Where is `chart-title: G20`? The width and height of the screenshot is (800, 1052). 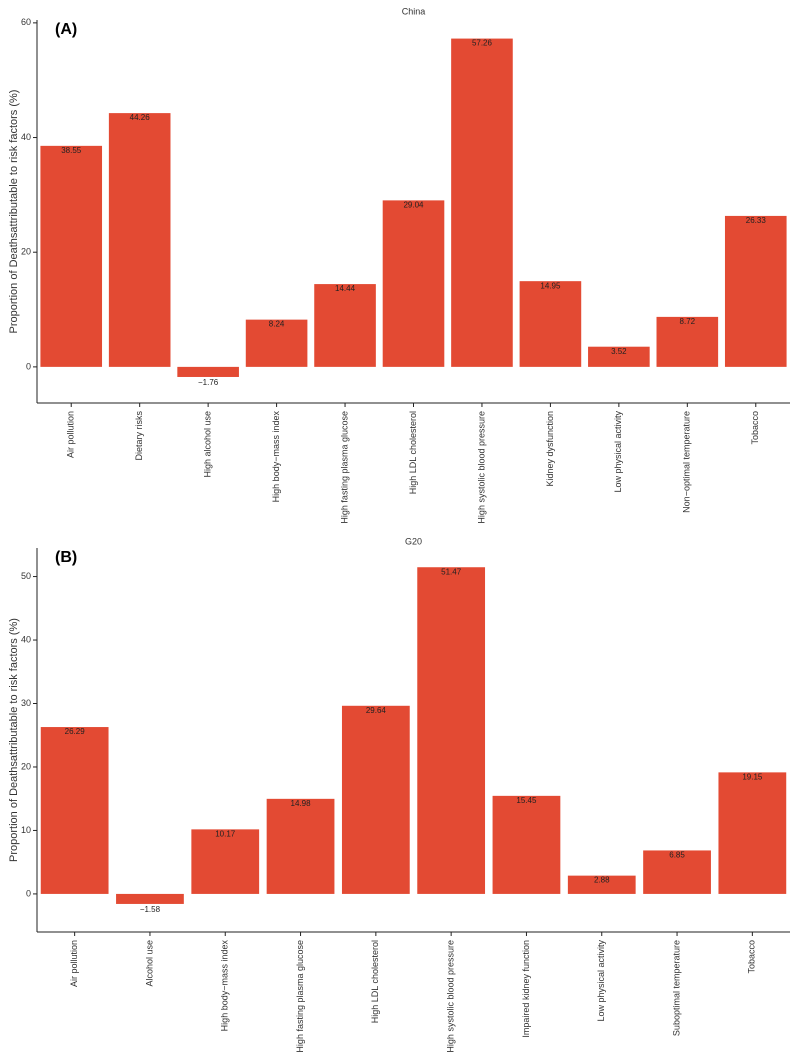
chart-title: G20 is located at coordinates (413, 541).